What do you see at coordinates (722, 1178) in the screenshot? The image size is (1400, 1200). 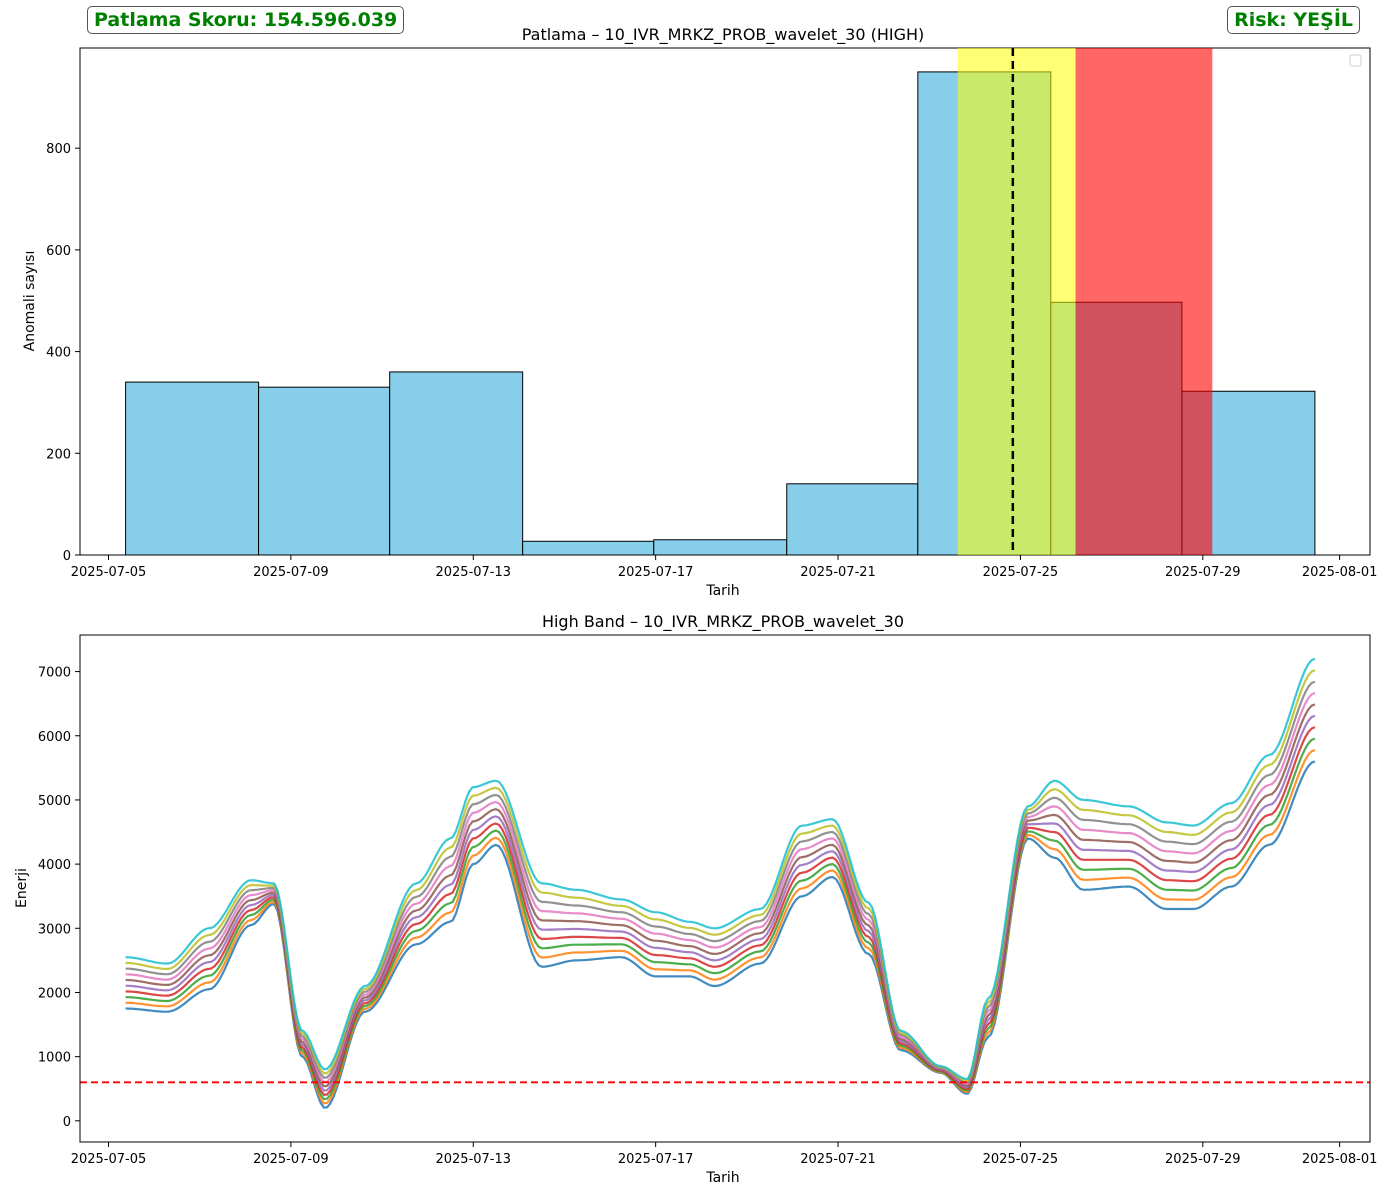 I see `chart2-xlabel: Tarih` at bounding box center [722, 1178].